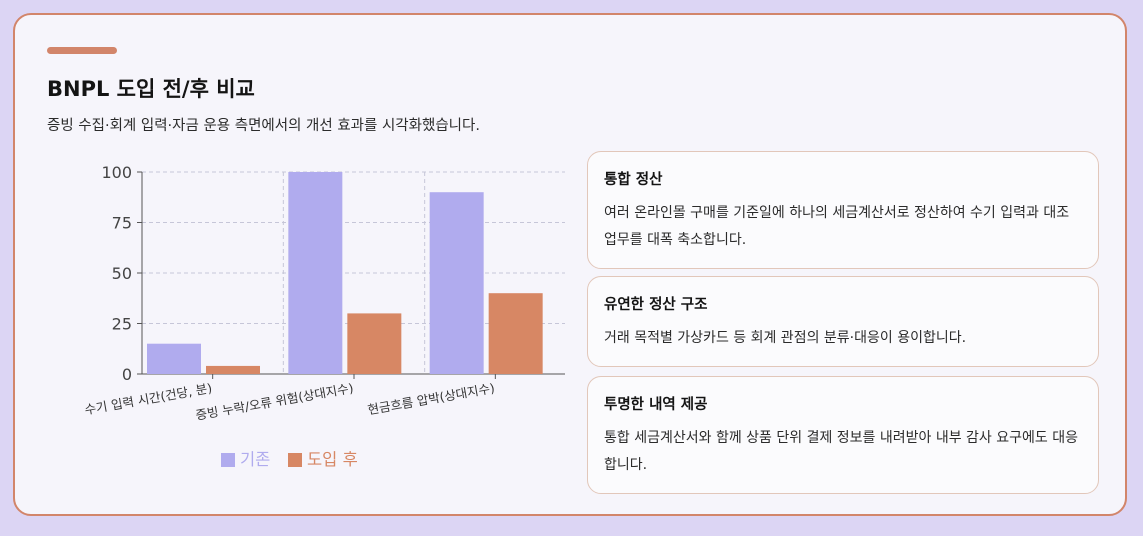  I want to click on y-tick-label: 100, so click(116, 172).